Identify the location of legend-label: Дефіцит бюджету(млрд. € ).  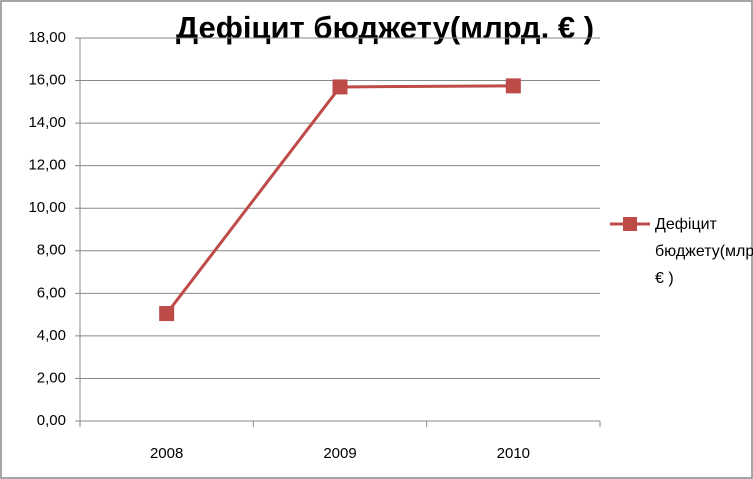
(704, 251).